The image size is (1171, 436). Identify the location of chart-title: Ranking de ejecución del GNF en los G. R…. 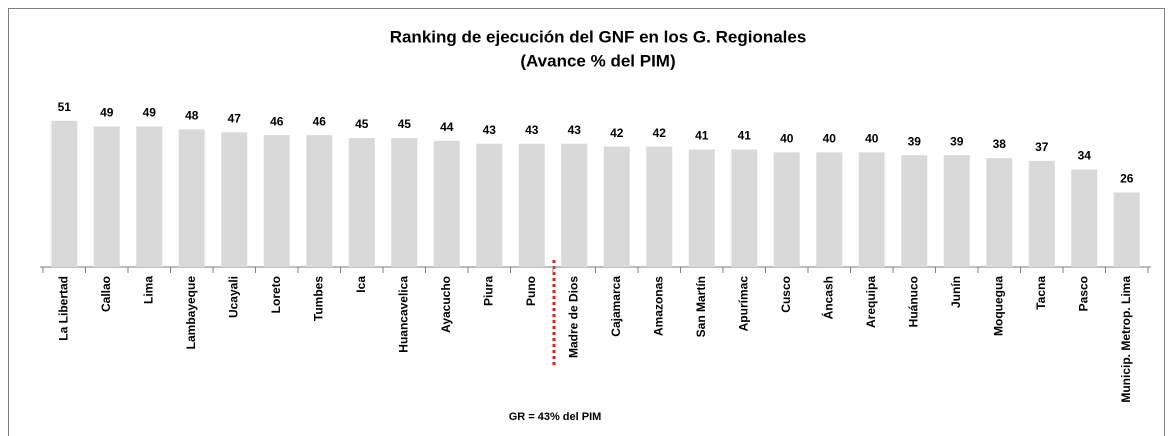
(598, 36).